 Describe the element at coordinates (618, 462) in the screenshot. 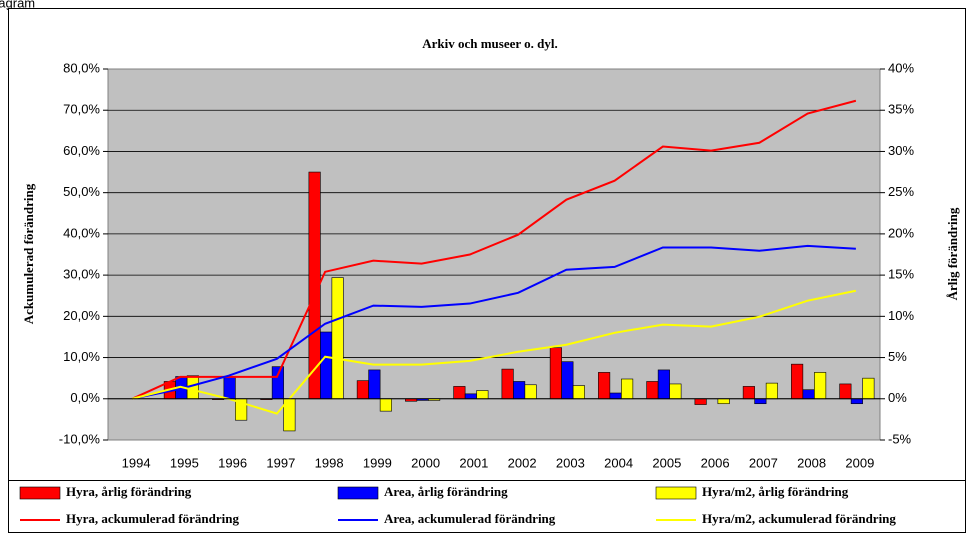

I see `x-tick-label: 2004` at that location.